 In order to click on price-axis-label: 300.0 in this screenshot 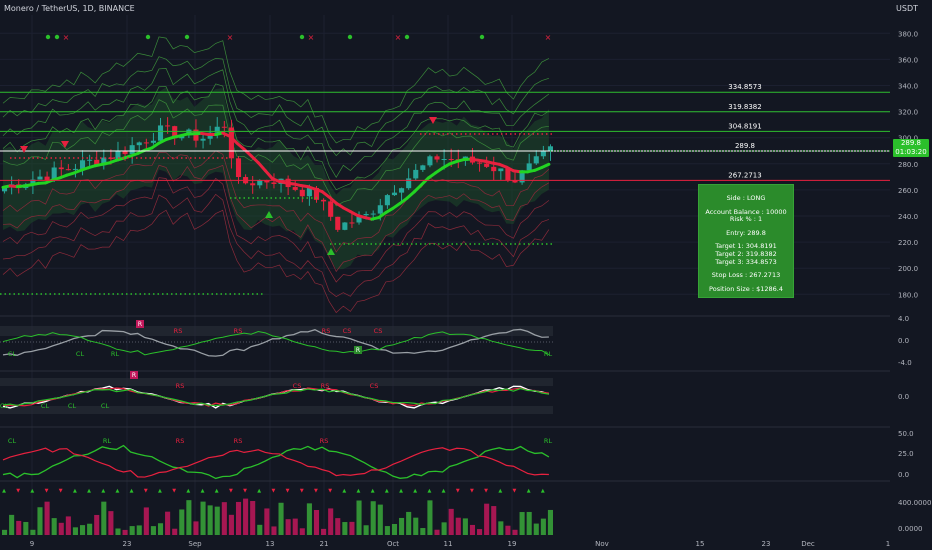, I will do `click(908, 139)`.